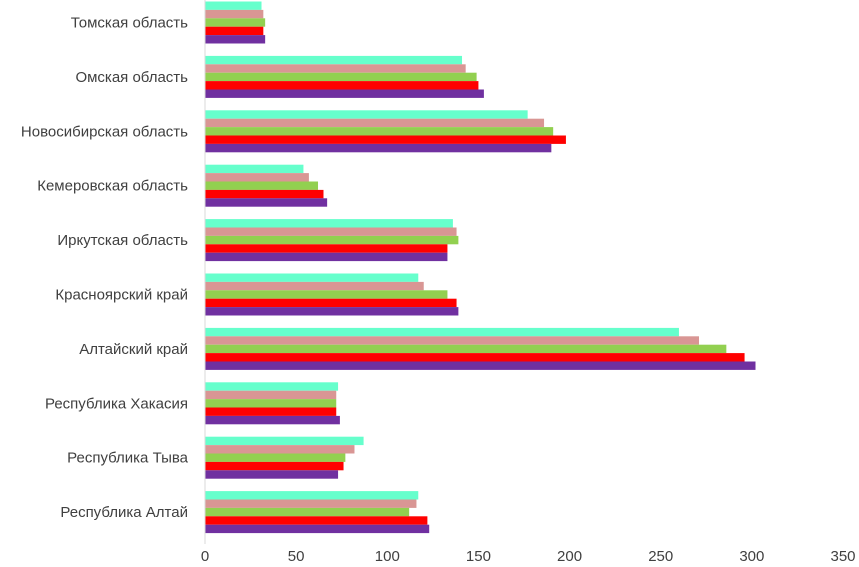 This screenshot has height=567, width=859. What do you see at coordinates (842, 556) in the screenshot?
I see `x-tick-label: 350` at bounding box center [842, 556].